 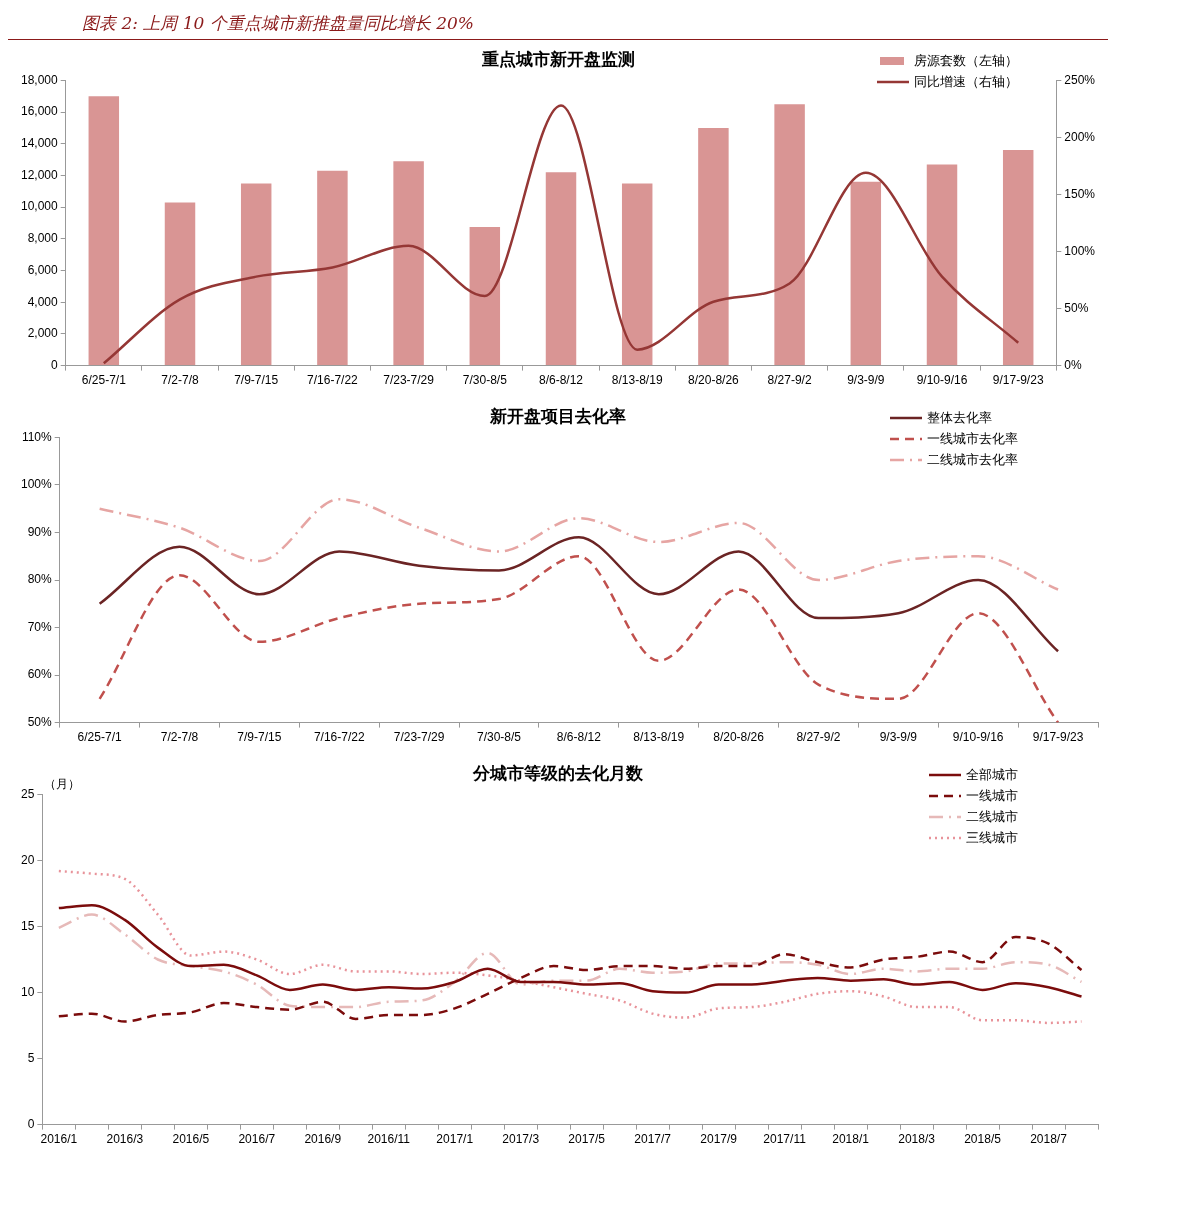 What do you see at coordinates (27, 991) in the screenshot?
I see `y-tick-label: 10` at bounding box center [27, 991].